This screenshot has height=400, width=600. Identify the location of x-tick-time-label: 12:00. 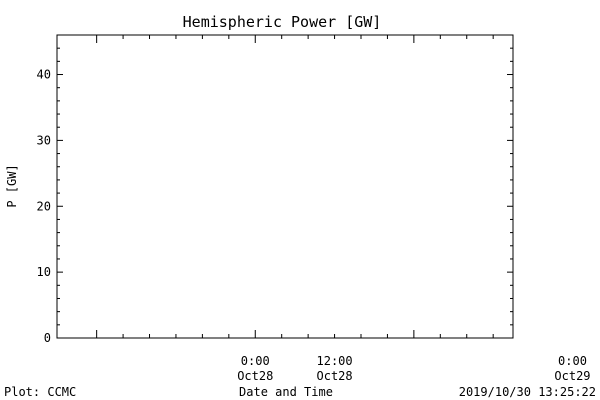
(335, 361).